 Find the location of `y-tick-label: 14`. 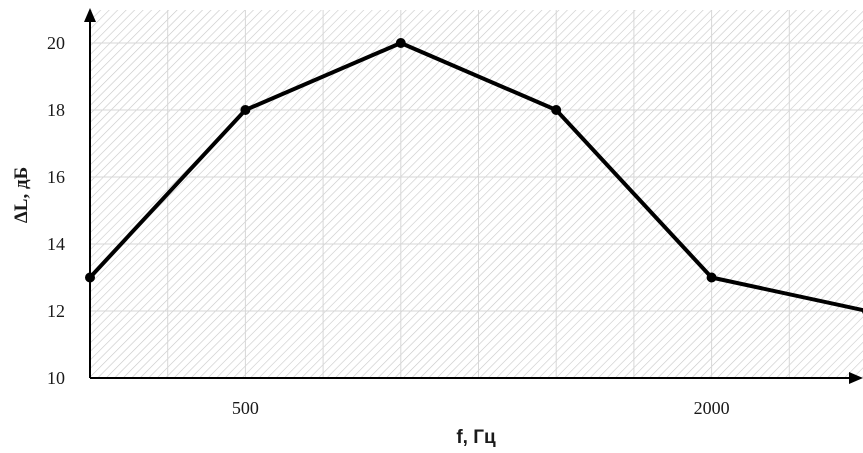

y-tick-label: 14 is located at coordinates (56, 244).